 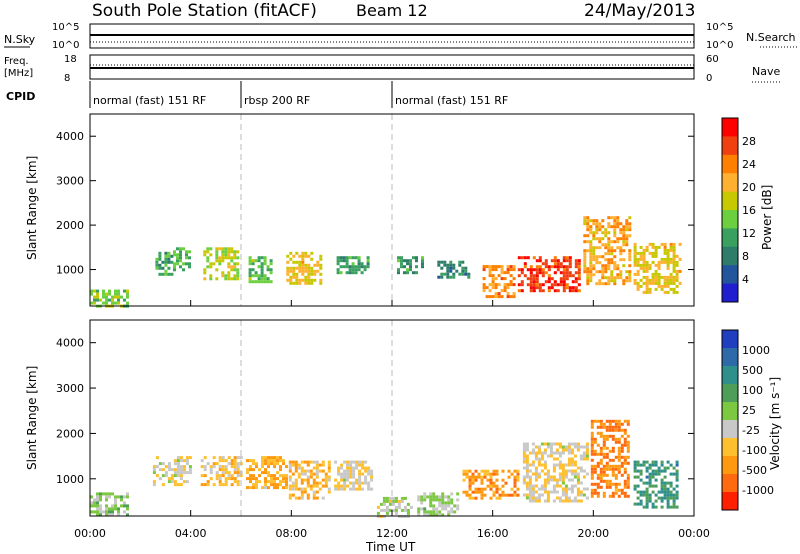 I want to click on velocity-colorbar-swatch, so click(x=730, y=411).